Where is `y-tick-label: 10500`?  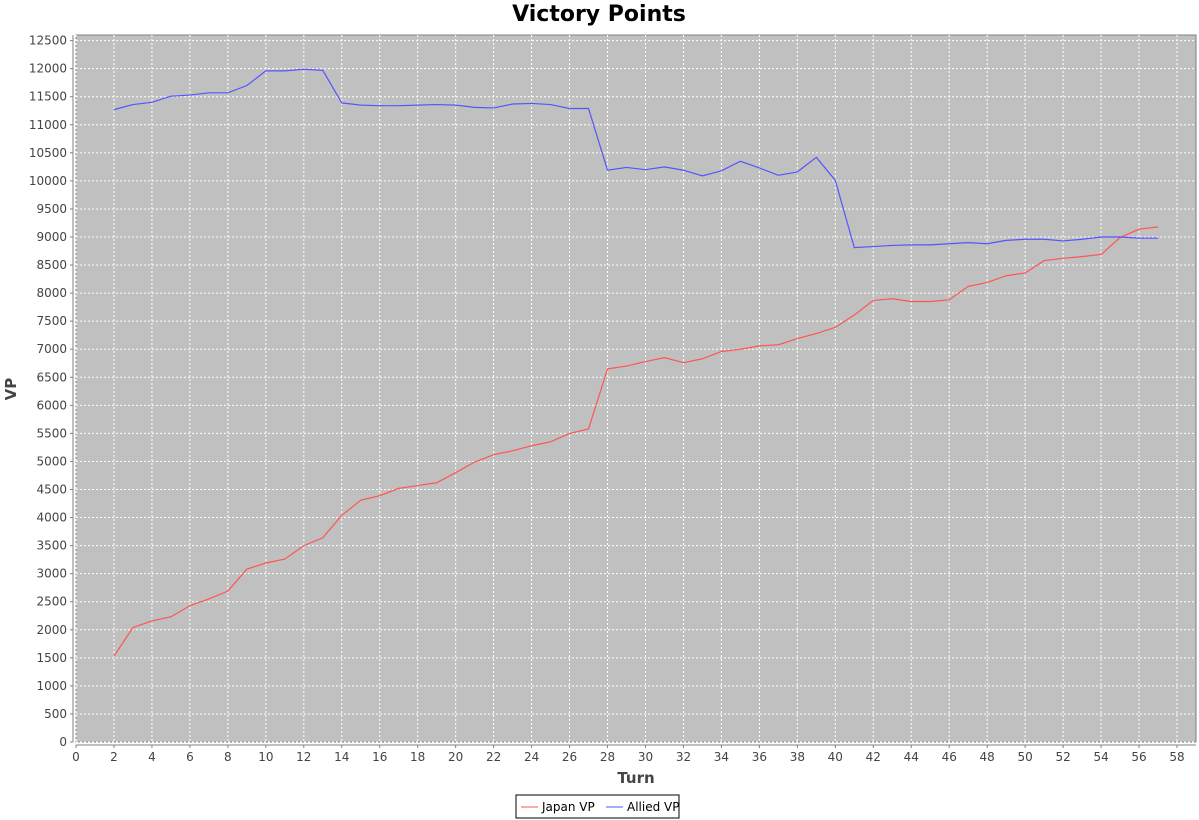 y-tick-label: 10500 is located at coordinates (48, 153).